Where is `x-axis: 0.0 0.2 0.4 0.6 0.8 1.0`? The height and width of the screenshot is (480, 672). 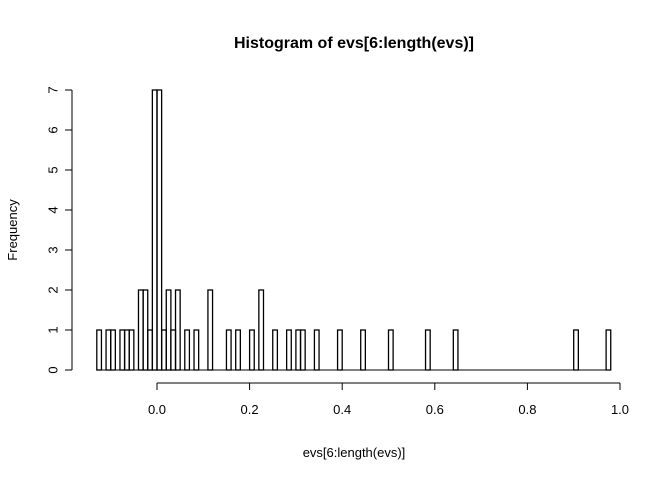 x-axis: 0.0 0.2 0.4 0.6 0.8 1.0 is located at coordinates (388, 399).